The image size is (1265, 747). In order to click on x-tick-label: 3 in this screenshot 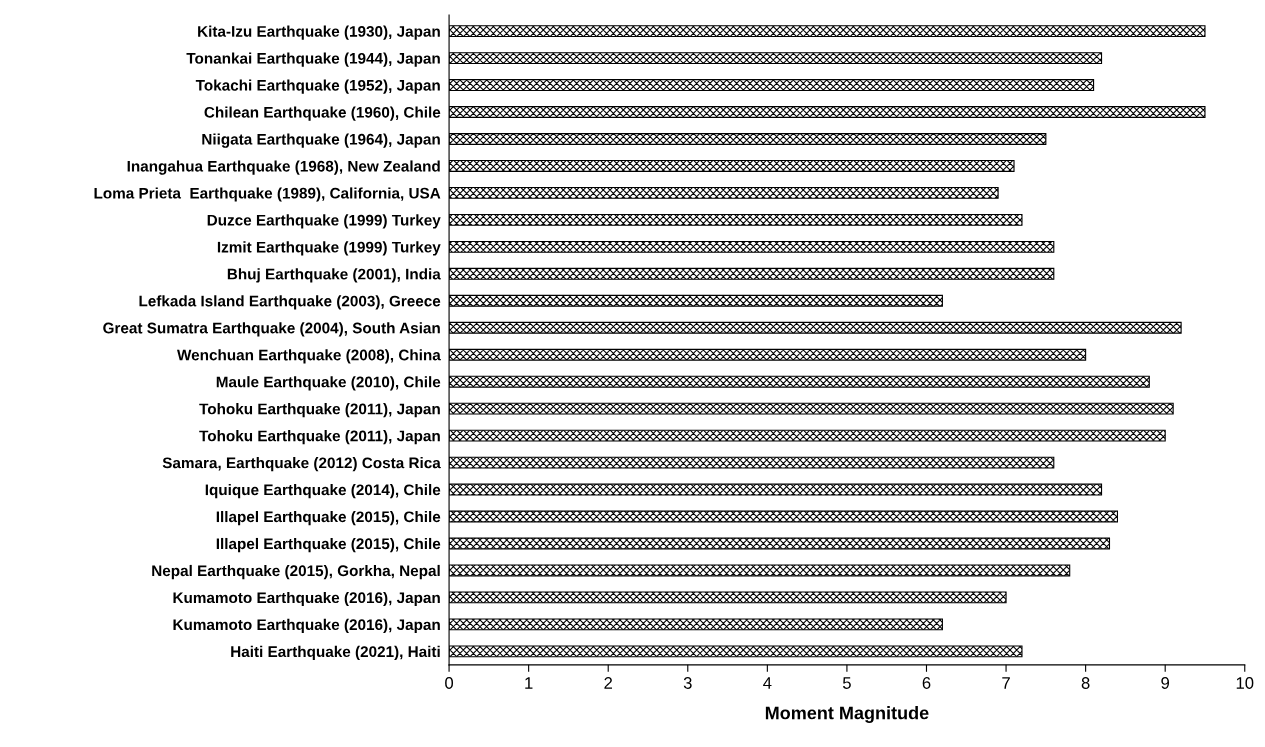, I will do `click(687, 683)`.